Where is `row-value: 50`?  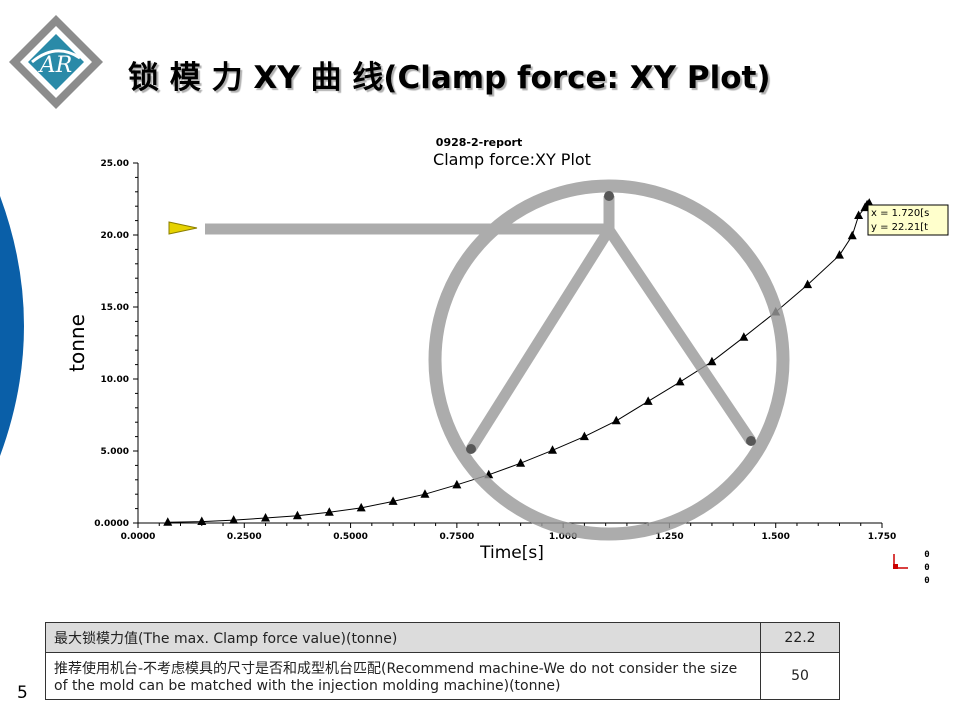 row-value: 50 is located at coordinates (800, 676).